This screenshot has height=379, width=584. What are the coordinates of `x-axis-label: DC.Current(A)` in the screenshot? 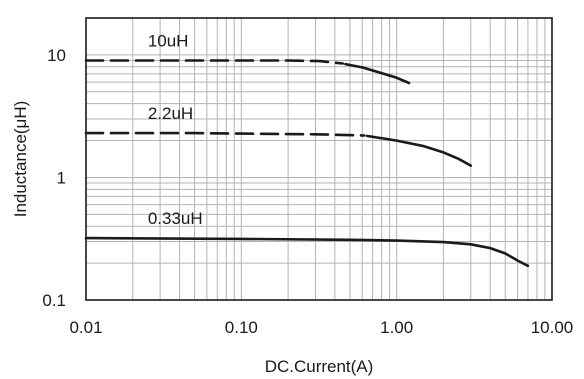 It's located at (319, 366).